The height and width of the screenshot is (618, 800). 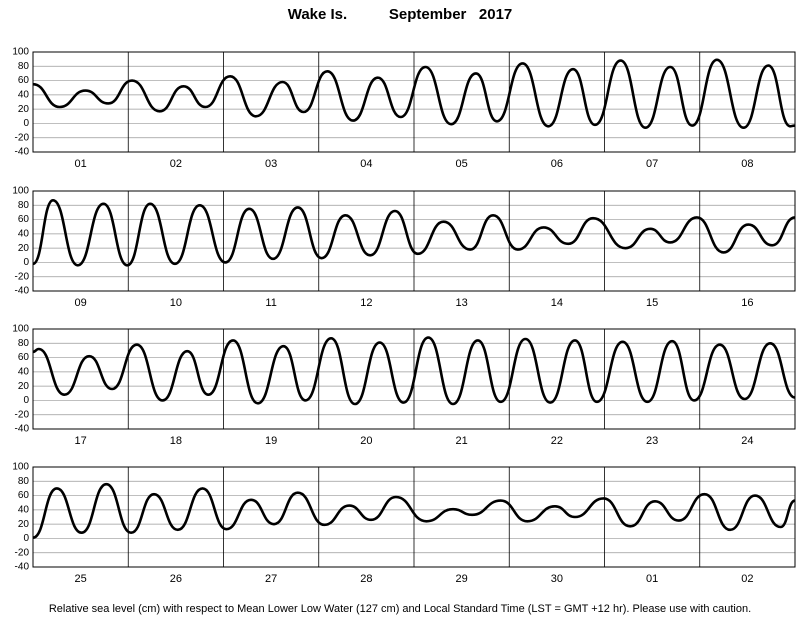 What do you see at coordinates (747, 164) in the screenshot?
I see `x-tick-label: 08` at bounding box center [747, 164].